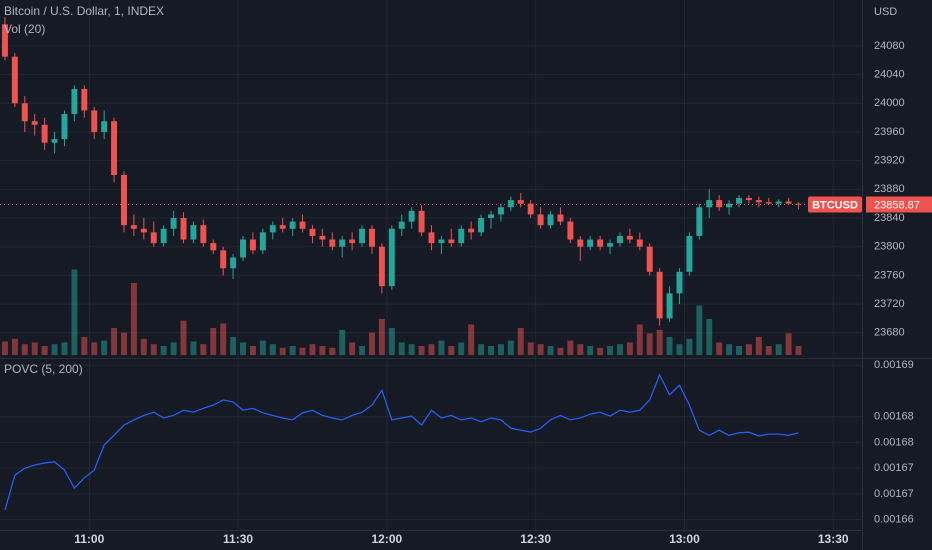 Image resolution: width=932 pixels, height=550 pixels. Describe the element at coordinates (889, 189) in the screenshot. I see `y-tick-label: 23880` at that location.